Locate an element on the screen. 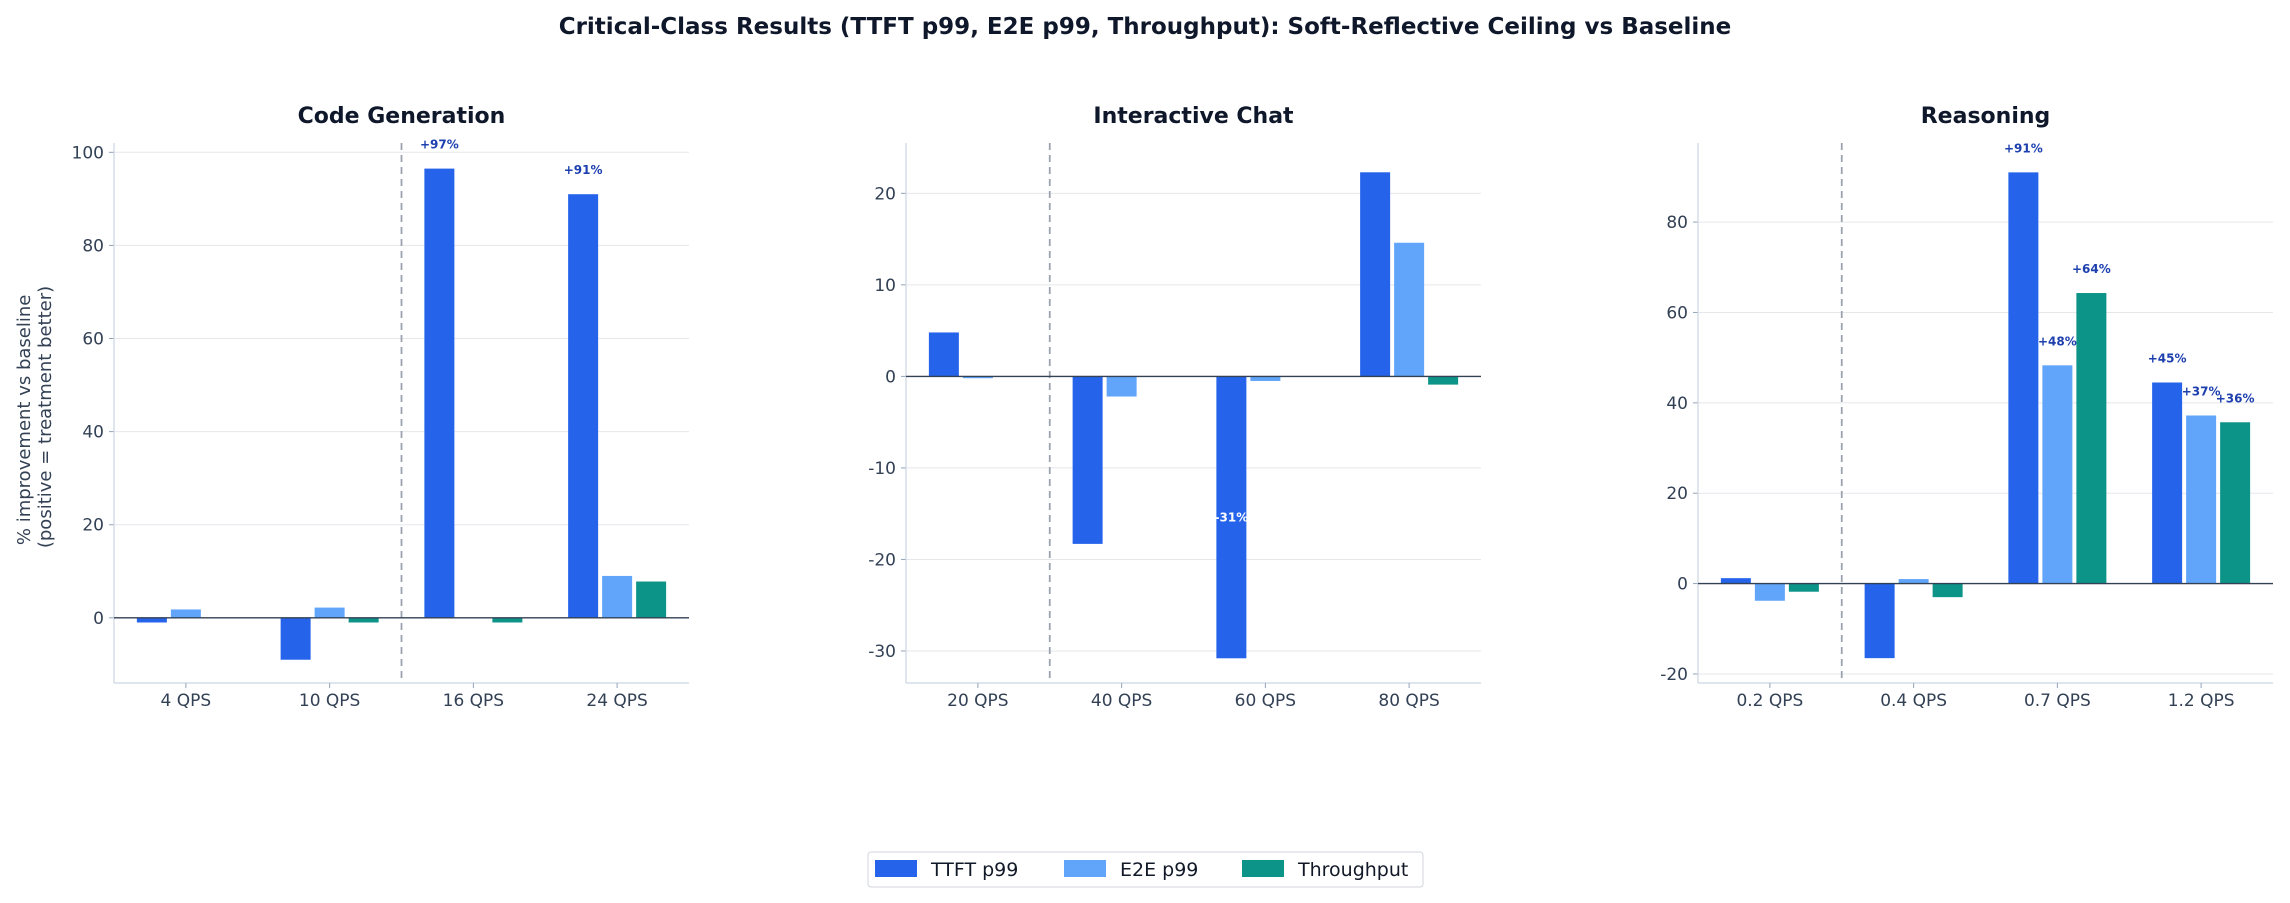 This screenshot has height=903, width=2290. data-label: +97% is located at coordinates (439, 145).